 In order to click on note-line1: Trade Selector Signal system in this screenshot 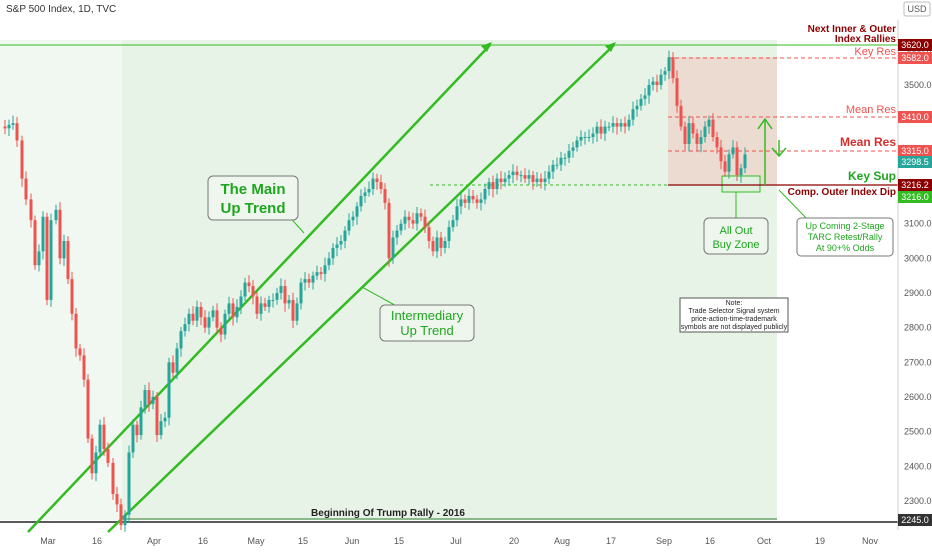, I will do `click(733, 311)`.